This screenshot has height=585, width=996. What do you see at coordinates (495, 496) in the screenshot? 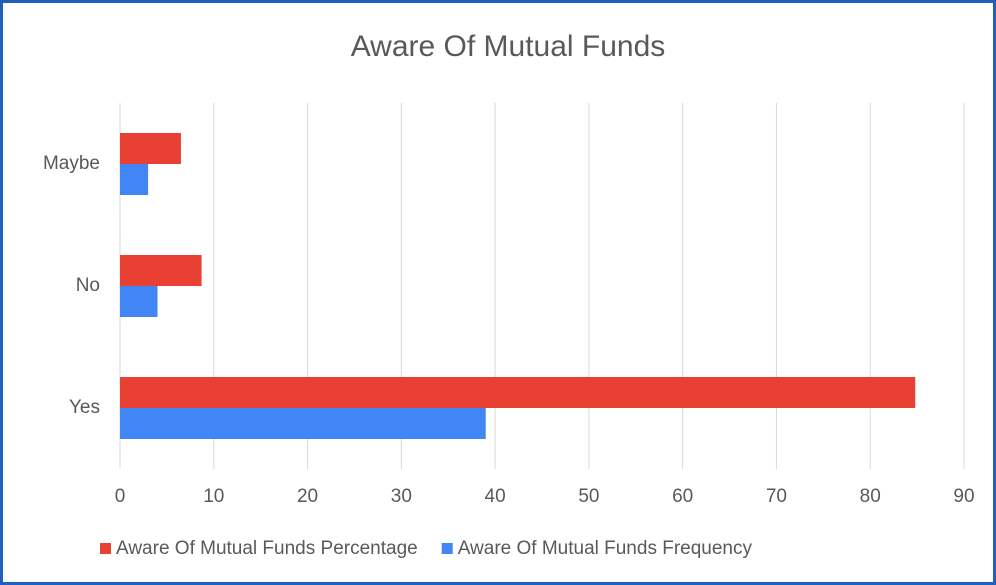
I see `x-tick-label: 40` at bounding box center [495, 496].